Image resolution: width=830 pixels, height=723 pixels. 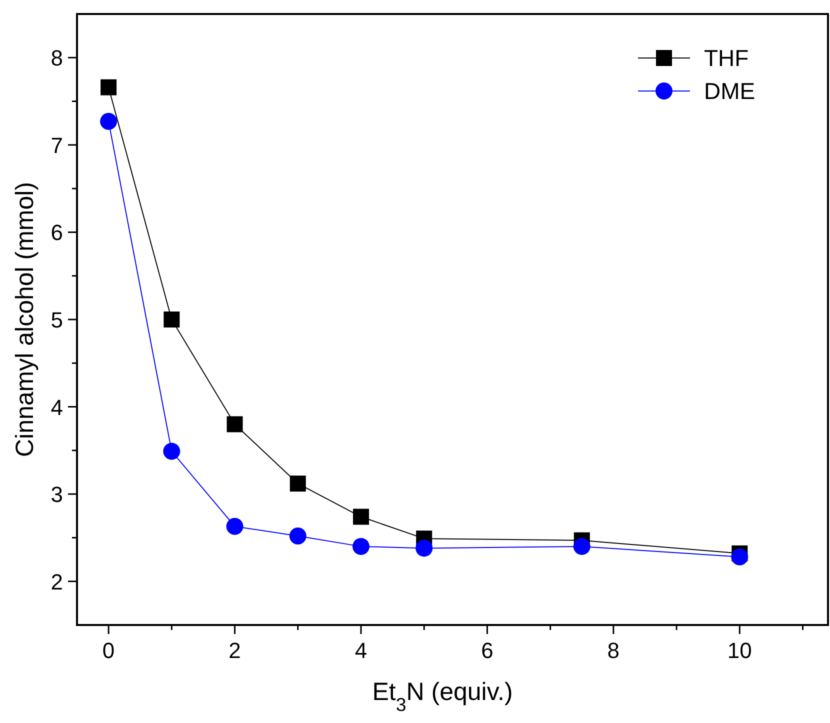 I want to click on legend-label: THF, so click(x=726, y=58).